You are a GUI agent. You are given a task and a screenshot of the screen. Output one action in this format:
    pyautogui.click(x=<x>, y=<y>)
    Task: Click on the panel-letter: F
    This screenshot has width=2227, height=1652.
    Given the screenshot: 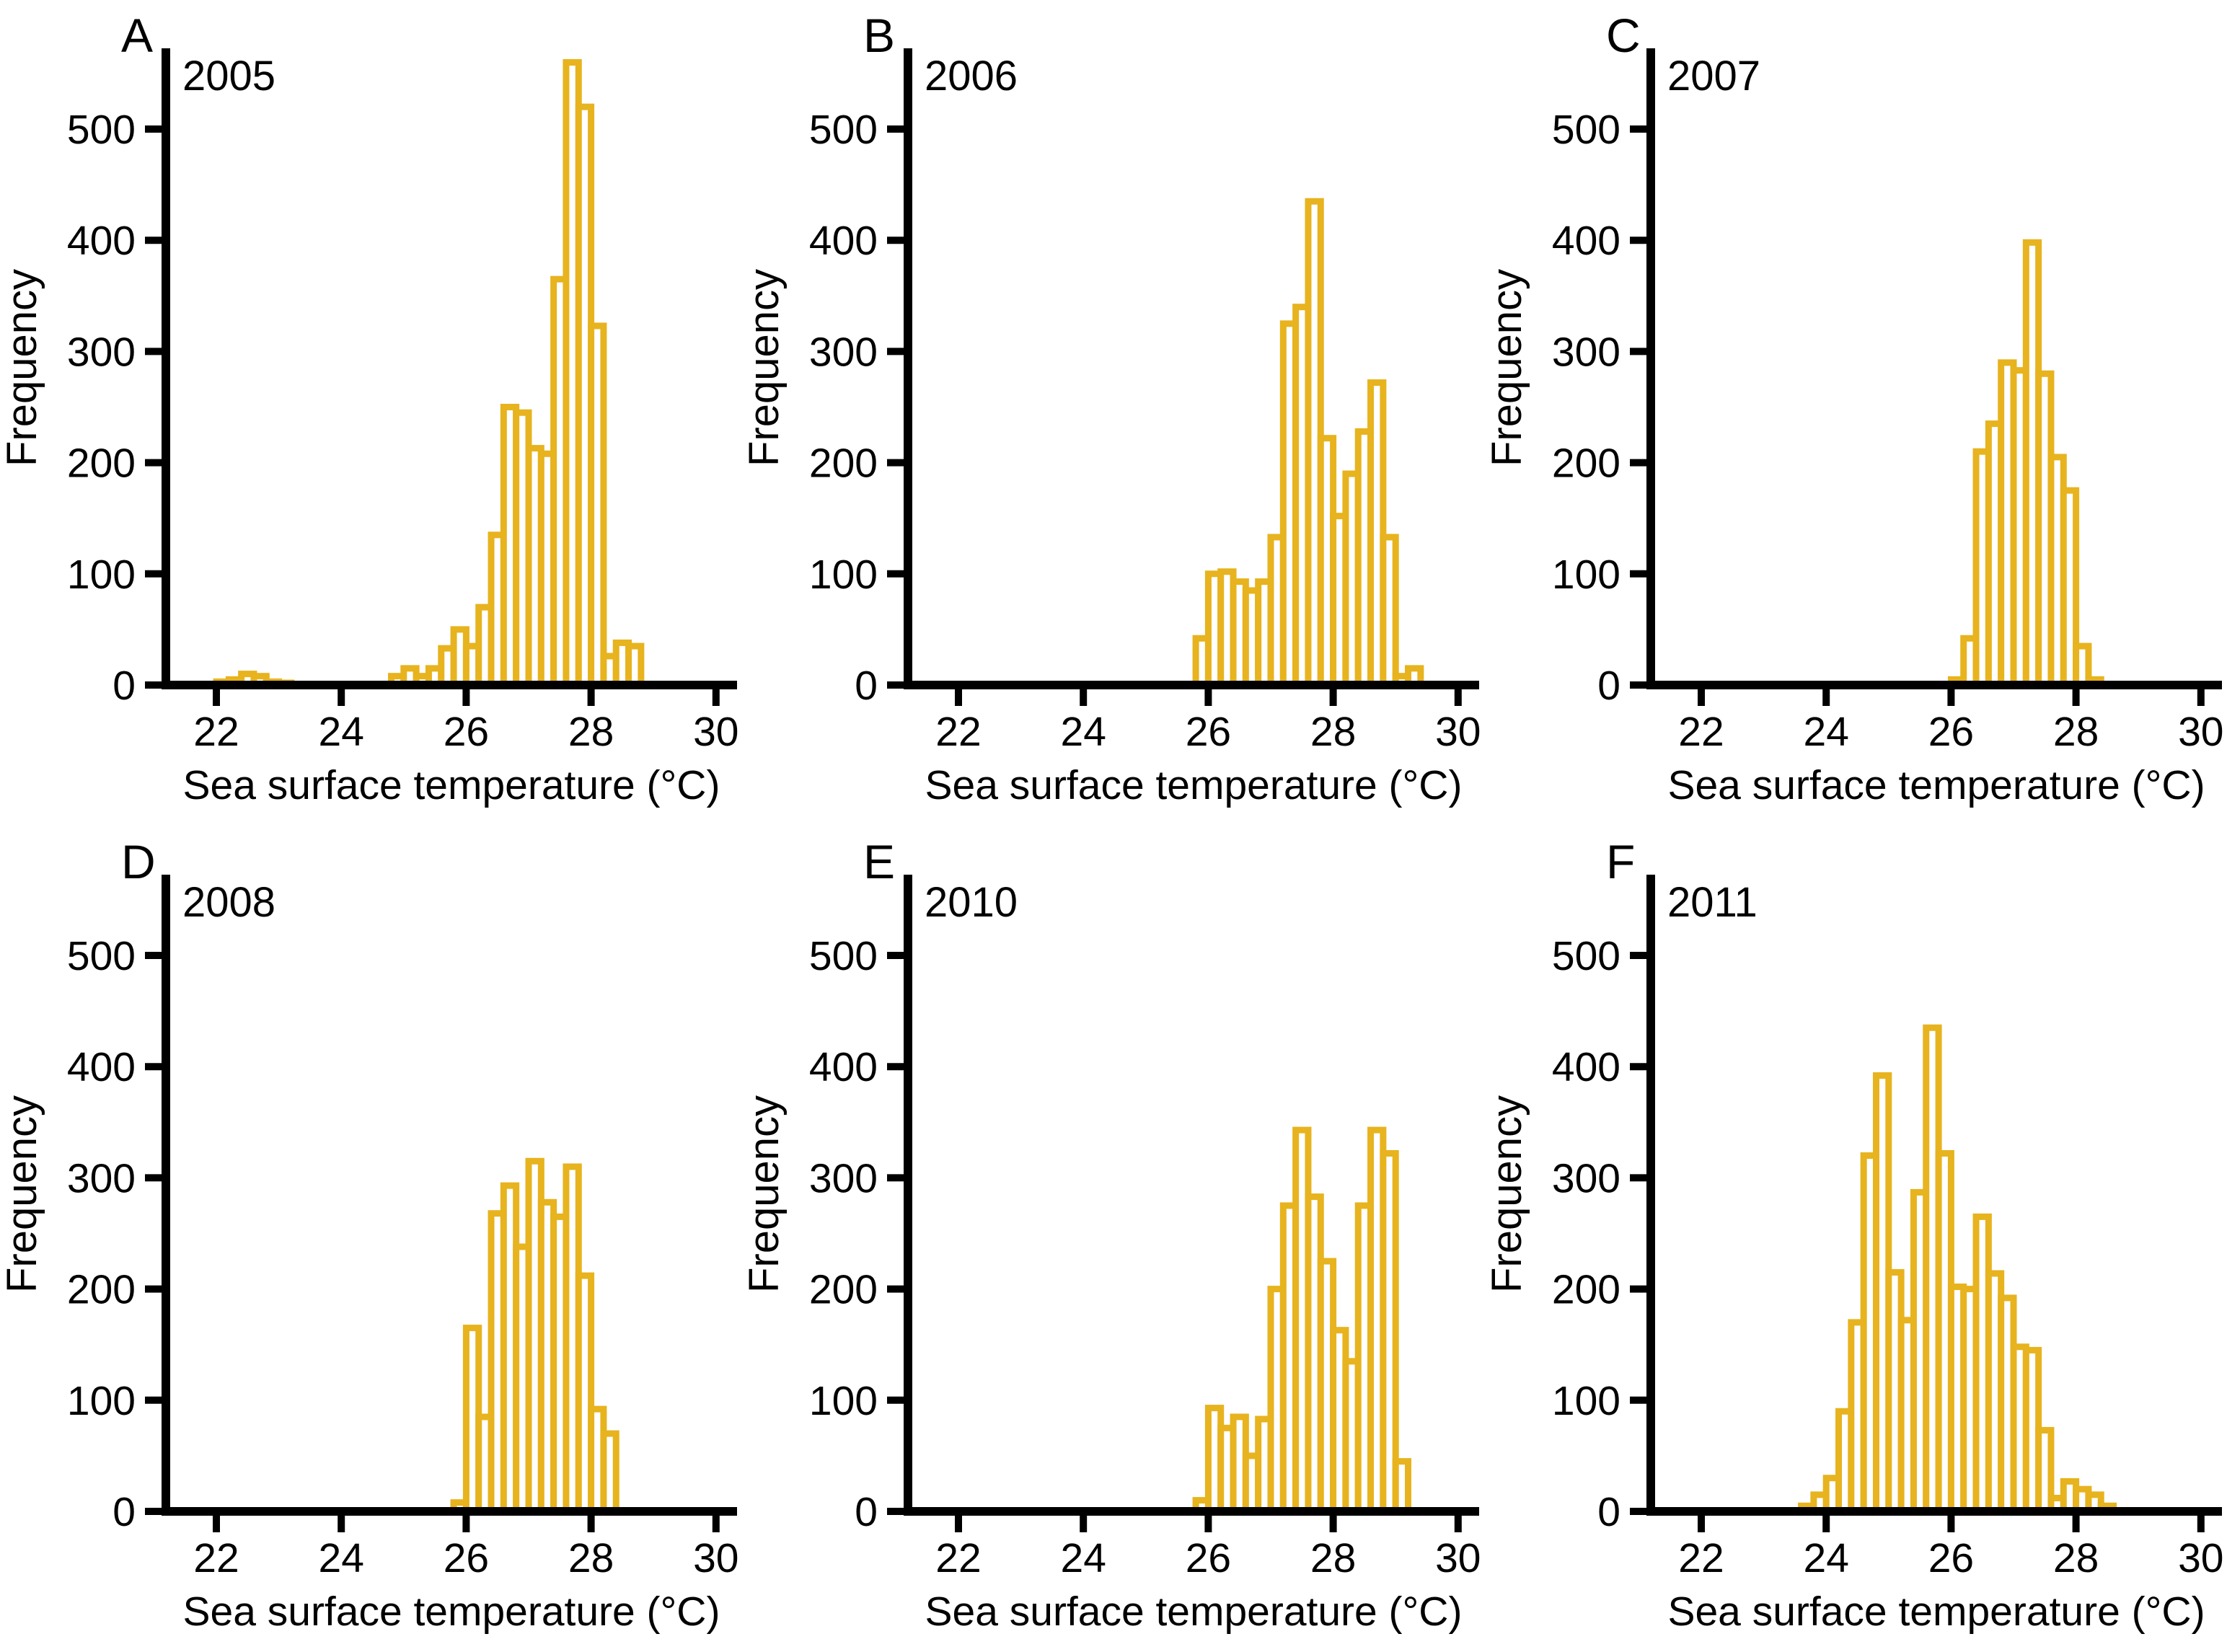 What is the action you would take?
    pyautogui.click(x=1620, y=861)
    